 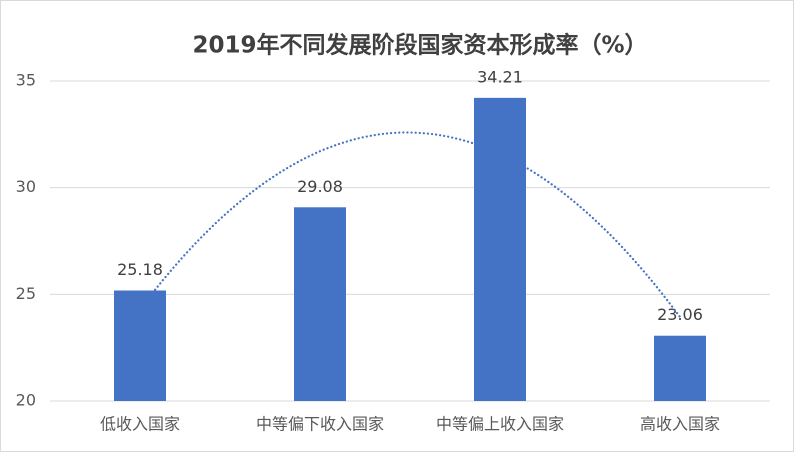 I want to click on value-label: 34.21, so click(x=500, y=76).